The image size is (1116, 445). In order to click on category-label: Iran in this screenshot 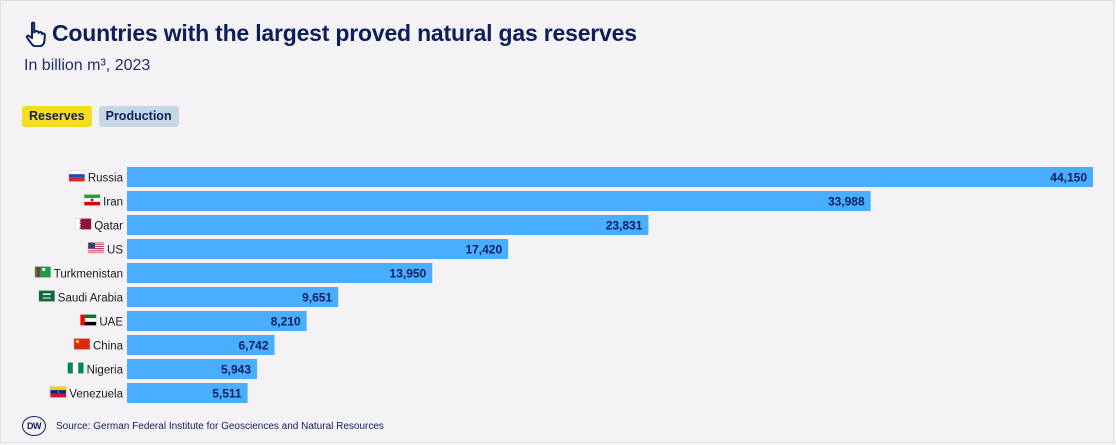, I will do `click(113, 203)`.